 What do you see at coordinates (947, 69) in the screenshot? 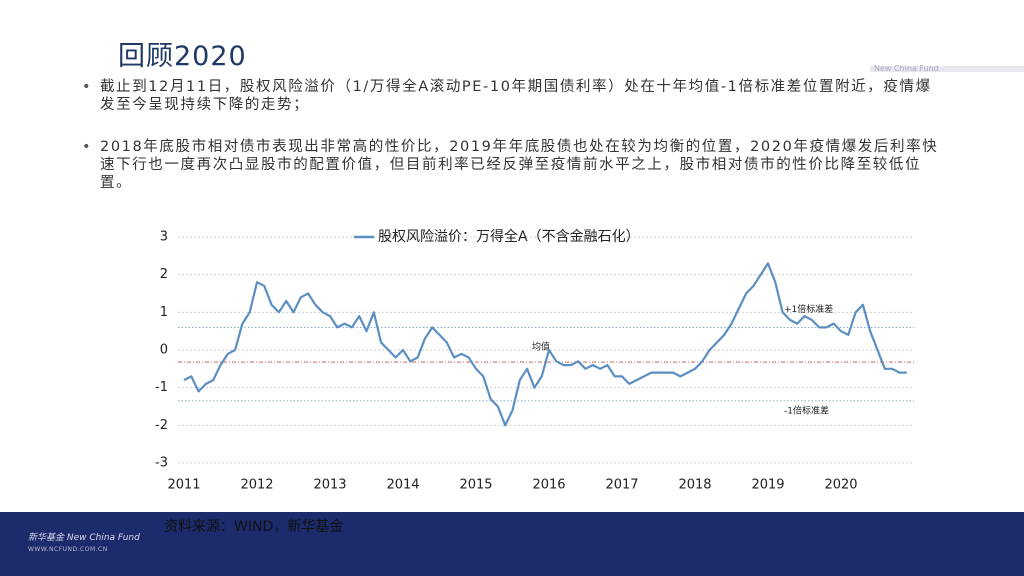
I see `header-rule` at bounding box center [947, 69].